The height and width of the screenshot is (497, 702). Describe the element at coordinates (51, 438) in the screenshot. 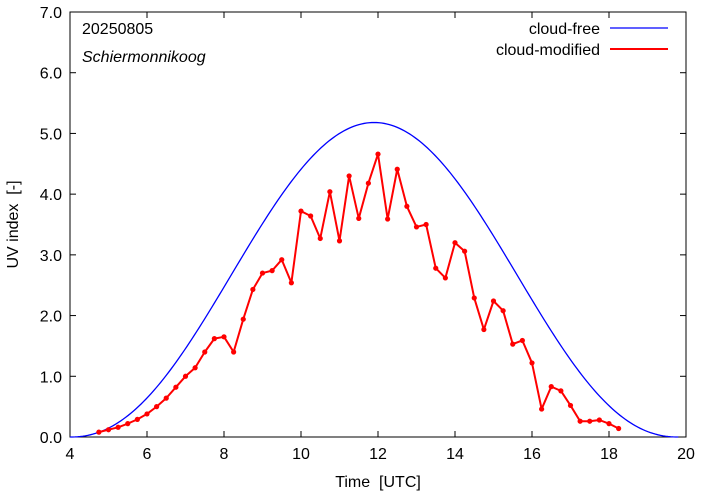

I see `y-tick-label: 0.0` at that location.